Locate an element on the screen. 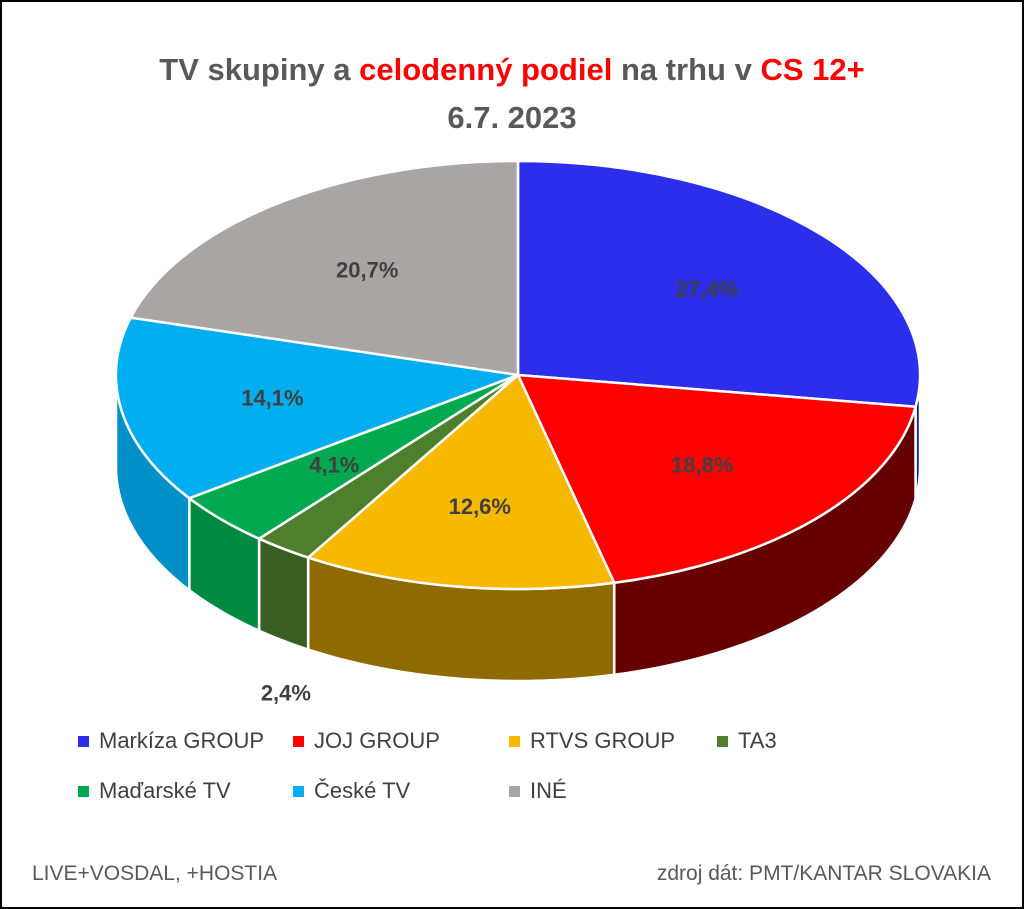 The image size is (1024, 909). legend-item-markiza-group: Markíza GROUP is located at coordinates (171, 741).